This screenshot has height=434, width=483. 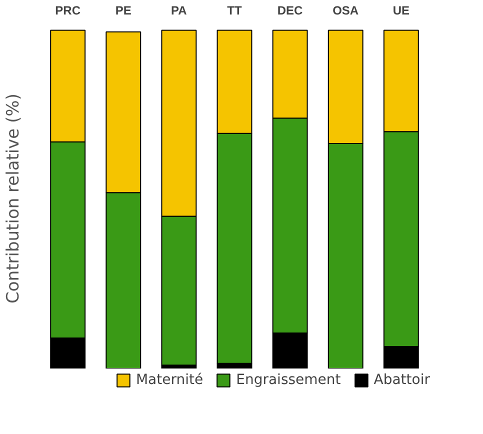 What do you see at coordinates (402, 380) in the screenshot?
I see `legend-label: Abattoir` at bounding box center [402, 380].